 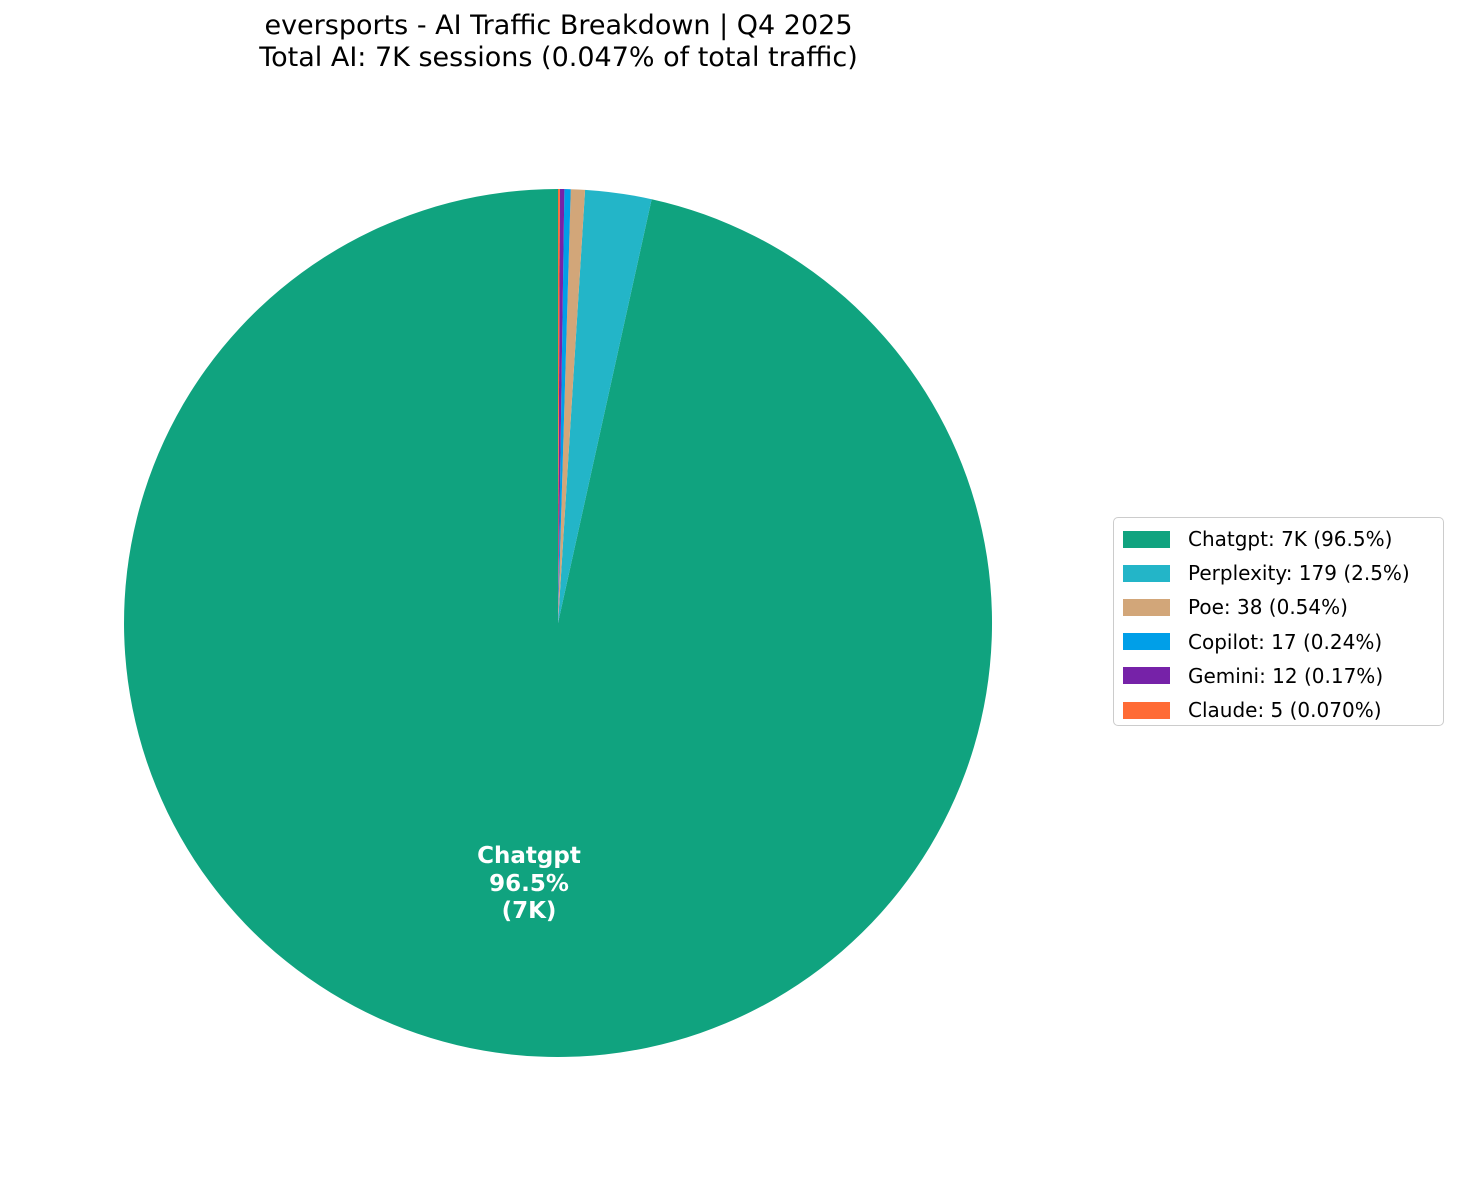 What do you see at coordinates (1285, 641) in the screenshot?
I see `legend-label-copilot: Copilot: 17 (0.24%)` at bounding box center [1285, 641].